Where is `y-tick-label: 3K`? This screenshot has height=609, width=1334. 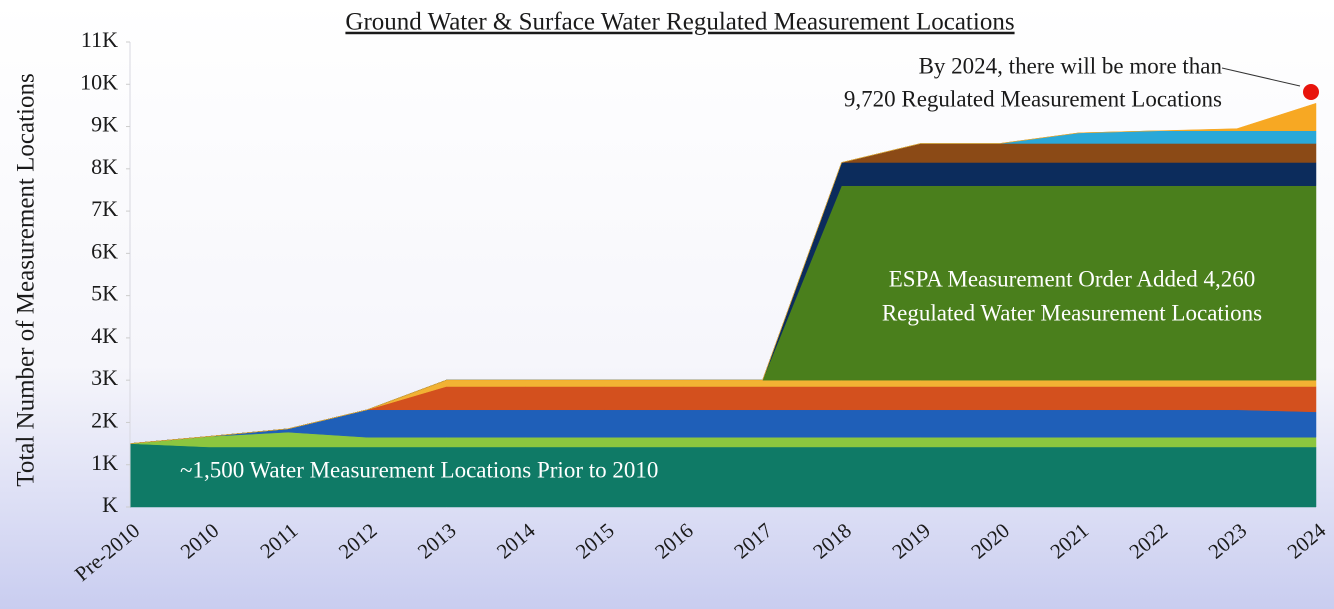 y-tick-label: 3K is located at coordinates (104, 377).